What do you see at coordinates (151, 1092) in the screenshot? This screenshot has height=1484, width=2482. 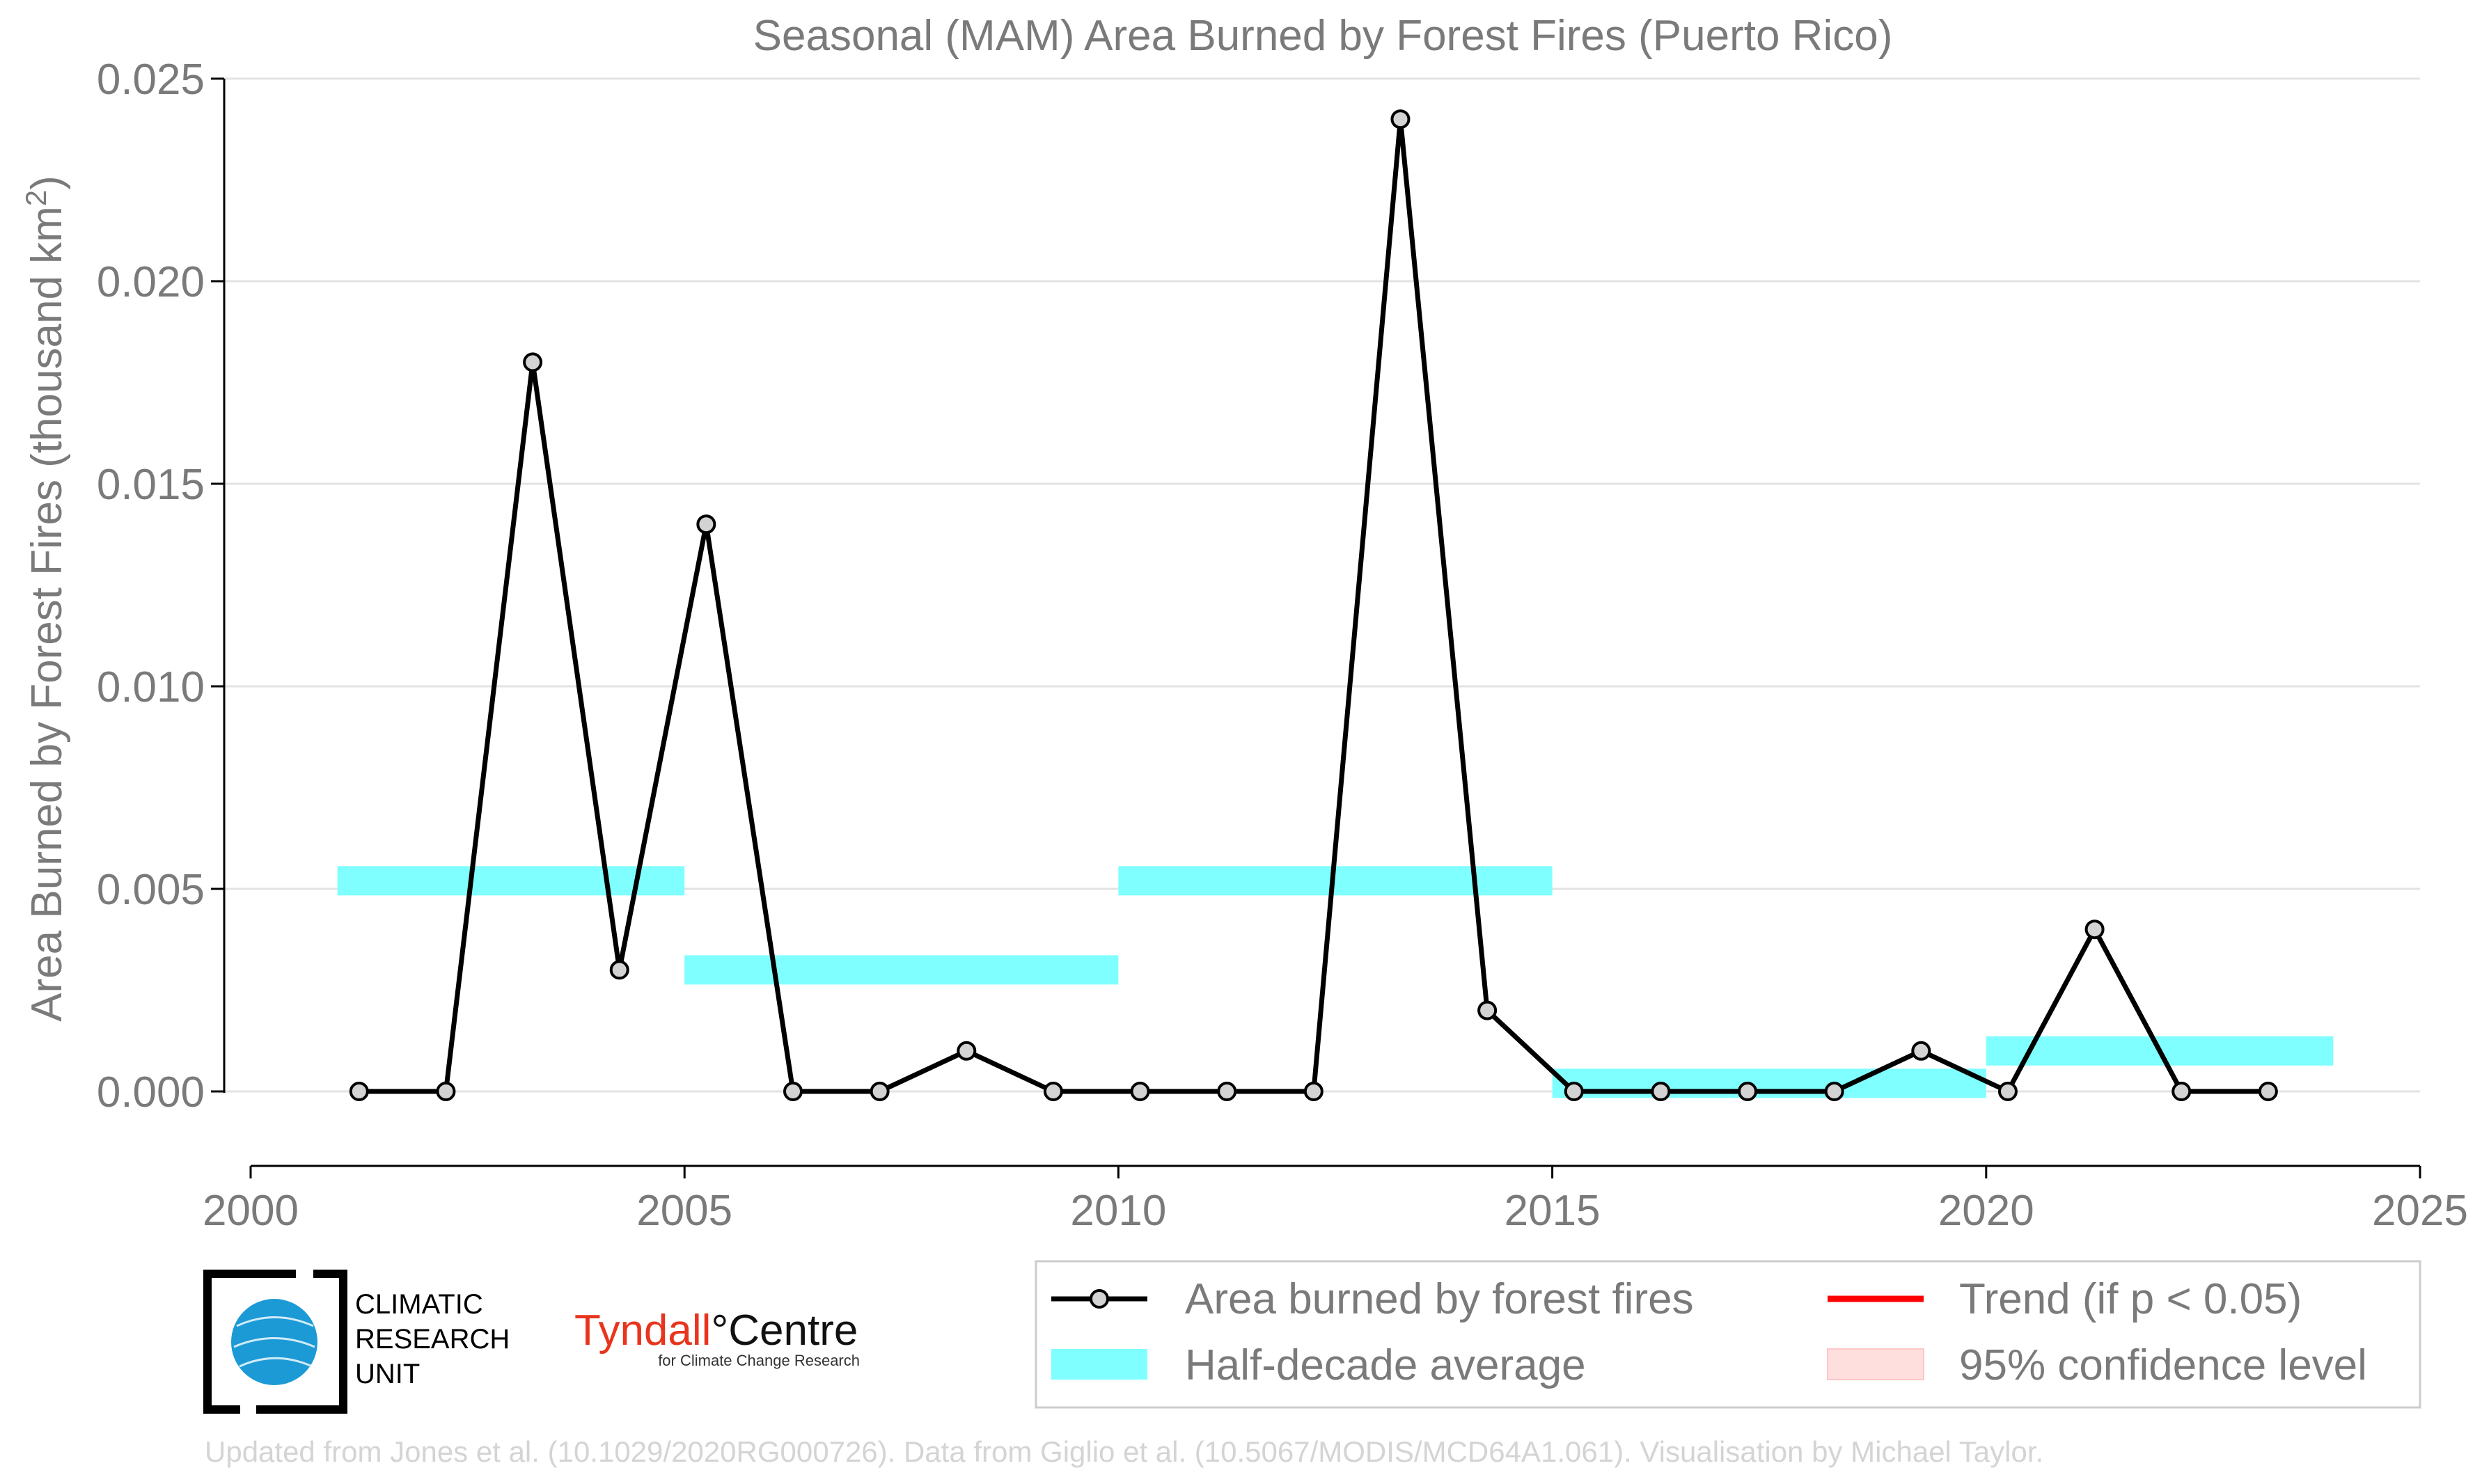 I see `y-tick-label-0: 0.000` at bounding box center [151, 1092].